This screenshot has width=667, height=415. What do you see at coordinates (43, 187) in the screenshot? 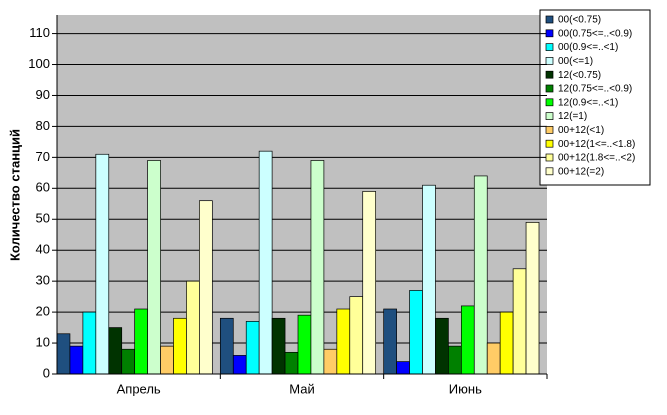
I see `y-tick-label: 60` at bounding box center [43, 187].